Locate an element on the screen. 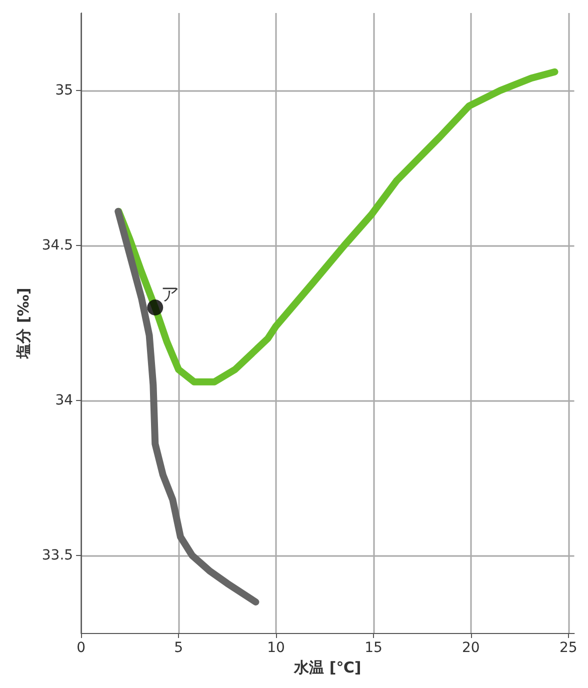 The width and height of the screenshot is (588, 688). annotation: ア is located at coordinates (170, 294).